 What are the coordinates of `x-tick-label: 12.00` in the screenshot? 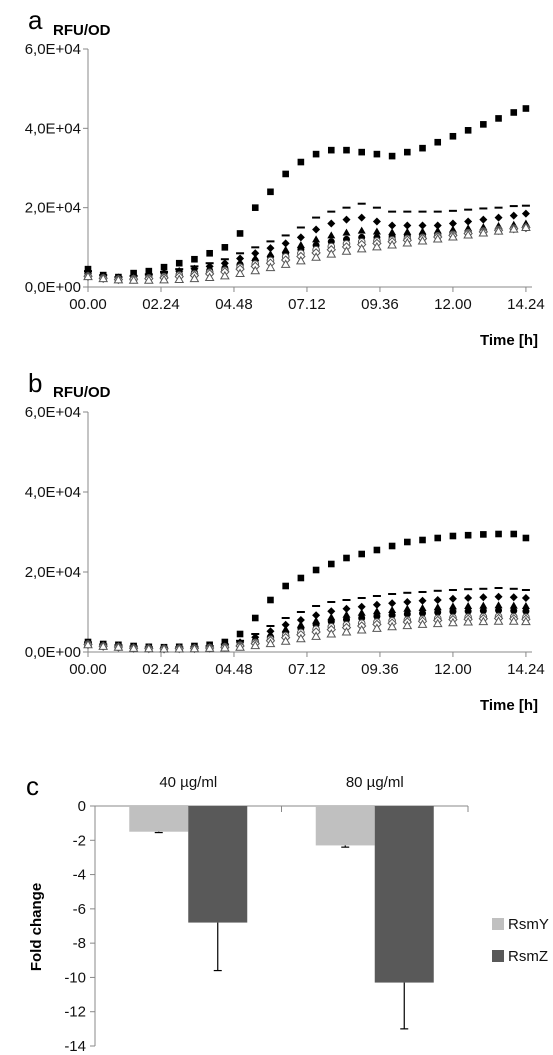 It's located at (453, 669).